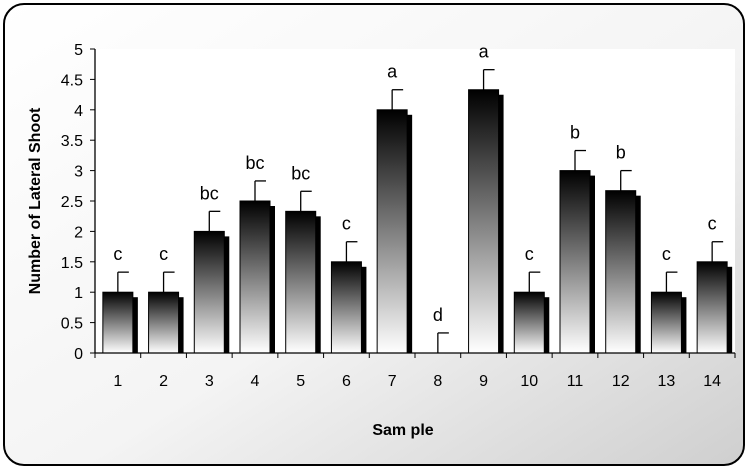 The height and width of the screenshot is (474, 749). What do you see at coordinates (483, 381) in the screenshot?
I see `x-tick-label: 9` at bounding box center [483, 381].